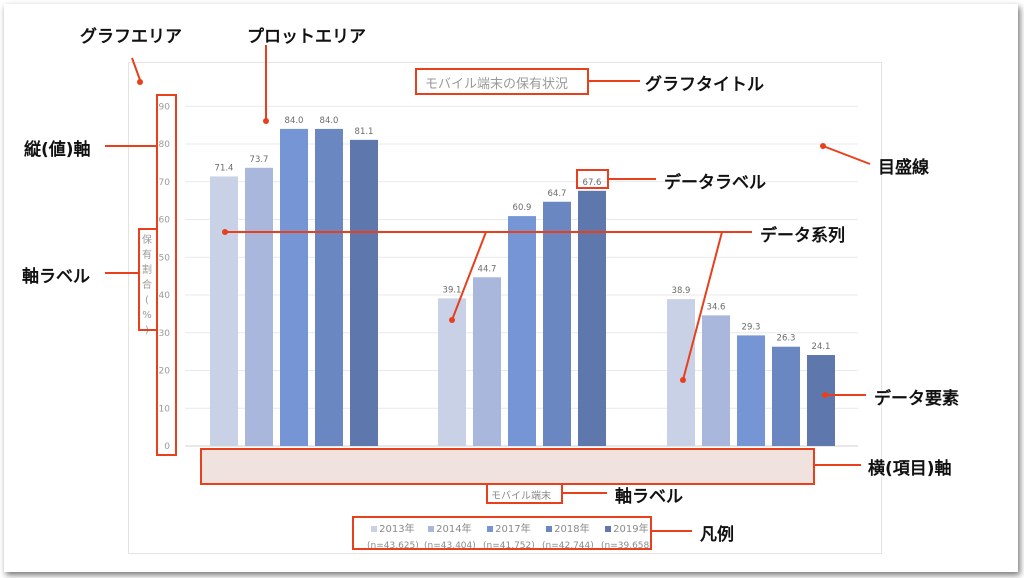 Image resolution: width=1024 pixels, height=578 pixels. Describe the element at coordinates (681, 291) in the screenshot. I see `data-label: 38.9` at that location.